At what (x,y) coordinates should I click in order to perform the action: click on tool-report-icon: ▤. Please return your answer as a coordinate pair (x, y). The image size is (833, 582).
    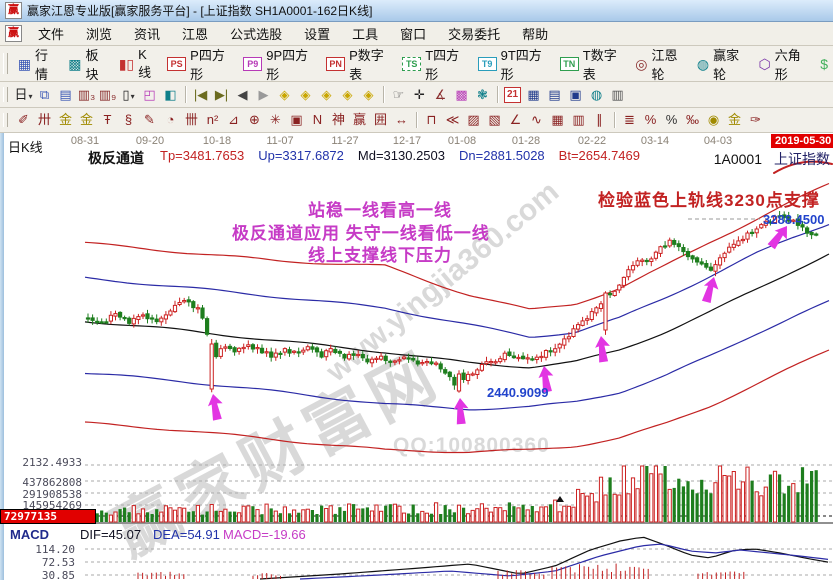
    Looking at the image, I should click on (554, 94).